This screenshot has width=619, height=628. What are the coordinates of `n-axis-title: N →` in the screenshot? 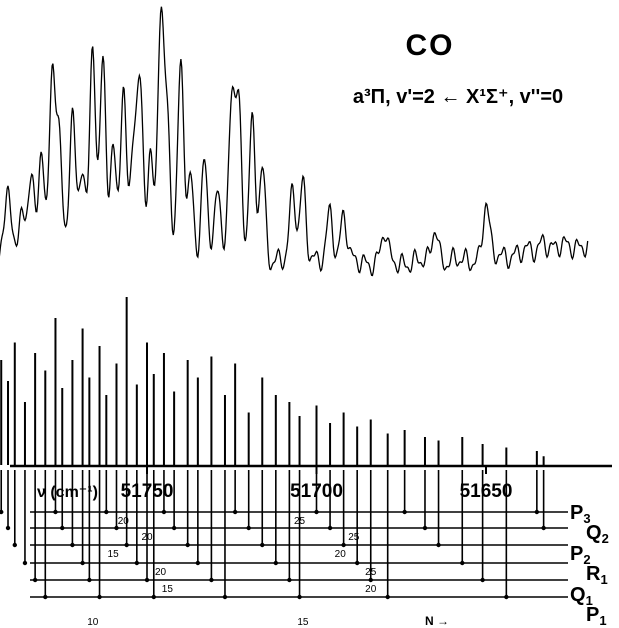 It's located at (437, 621).